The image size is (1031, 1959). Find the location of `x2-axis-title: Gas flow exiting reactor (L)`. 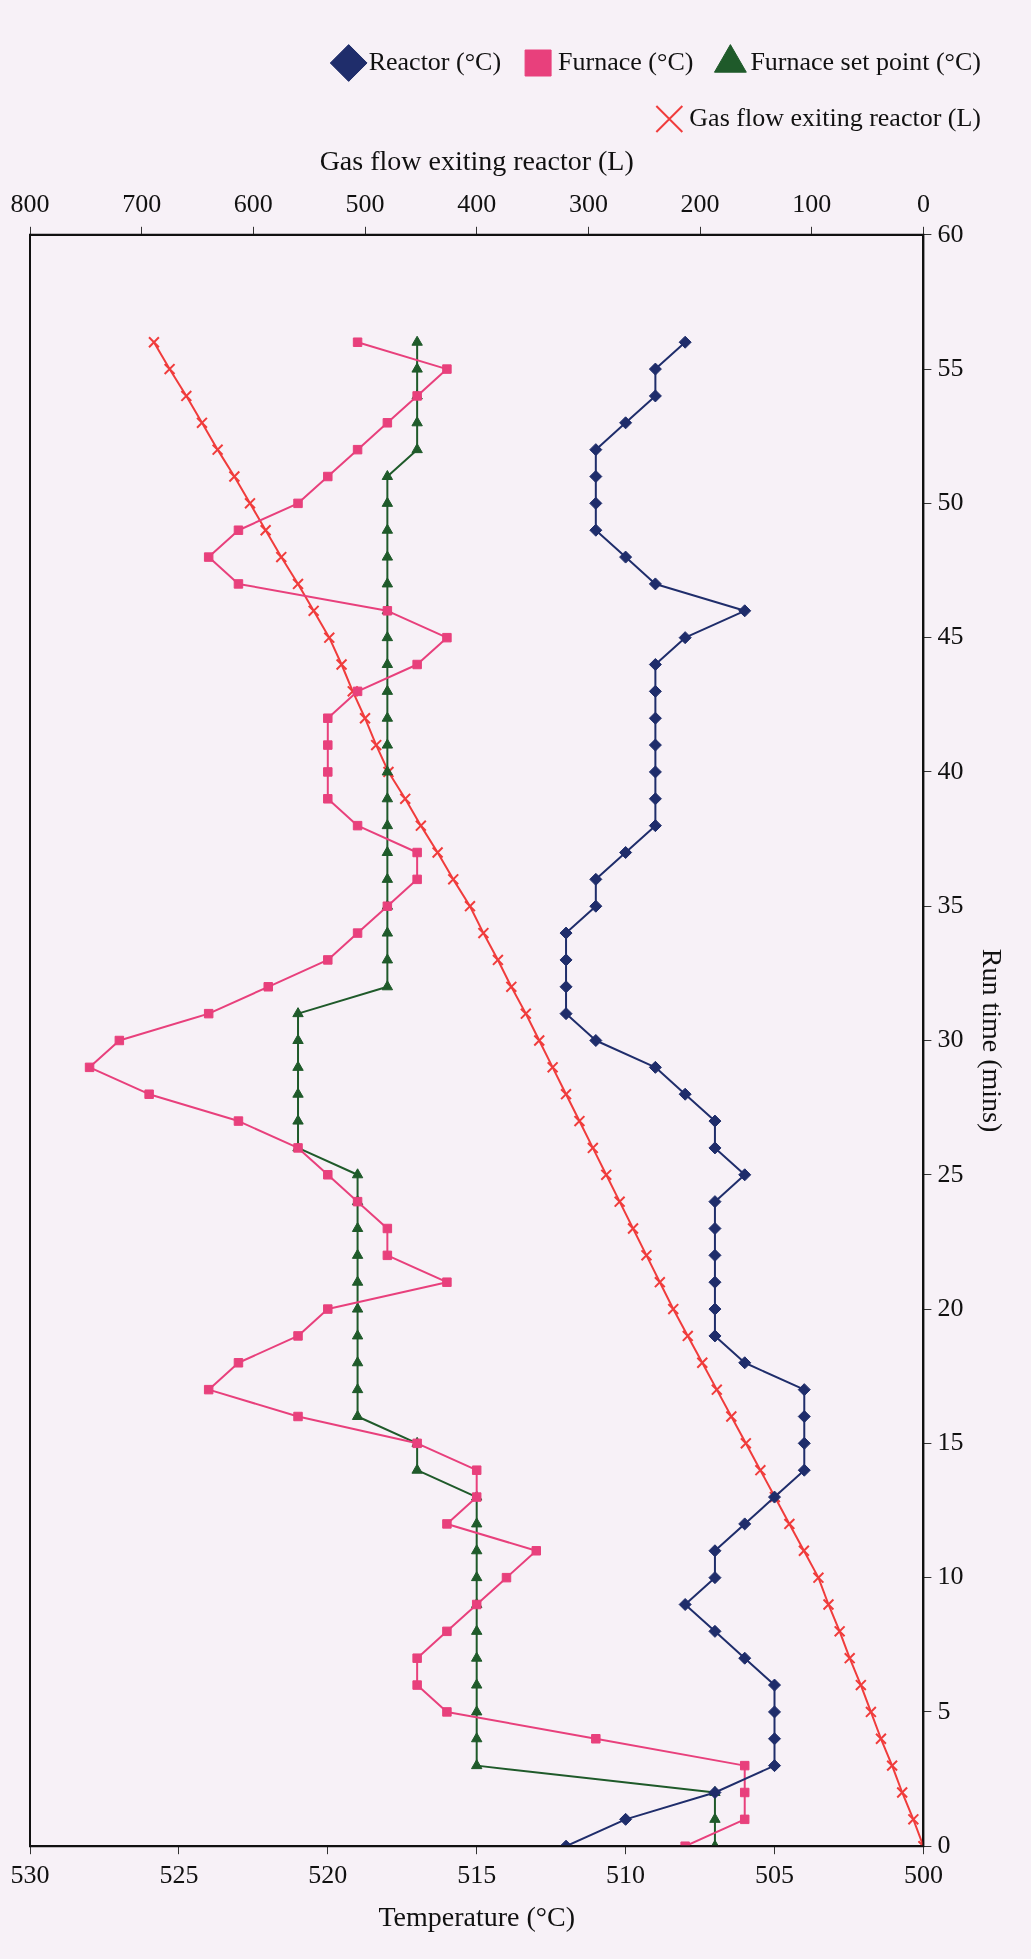

x2-axis-title: Gas flow exiting reactor (L) is located at coordinates (476, 161).